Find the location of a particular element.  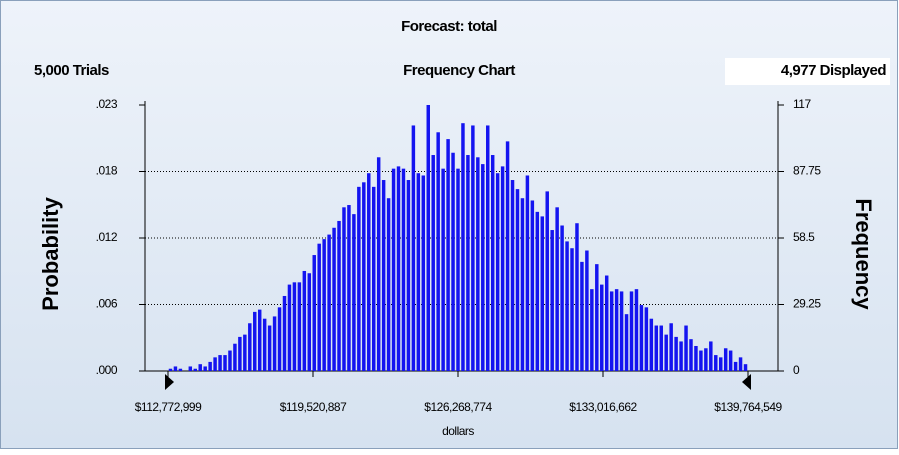

y-tick-label: .023 is located at coordinates (107, 104).